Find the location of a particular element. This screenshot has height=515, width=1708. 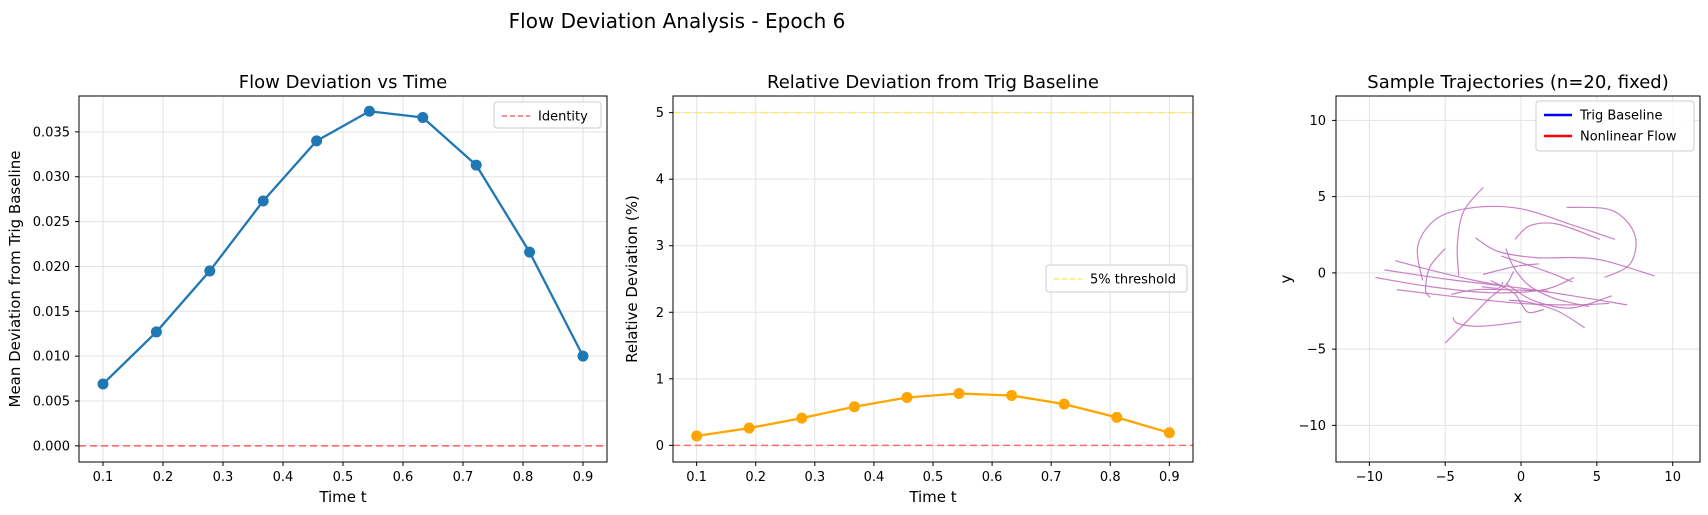

y-tick-label: 10 is located at coordinates (1317, 121).